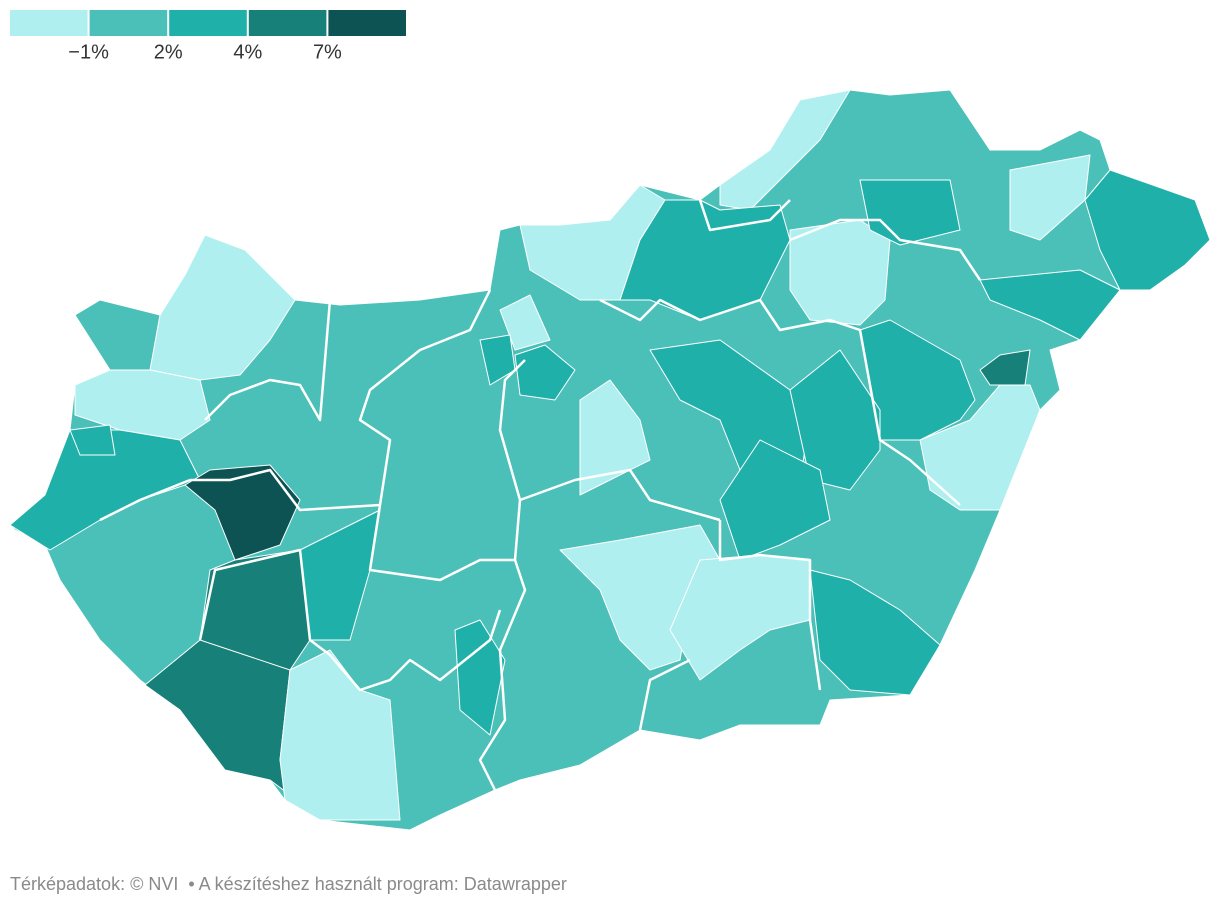 The image size is (1220, 910). Describe the element at coordinates (94, 884) in the screenshot. I see `source: Térképadatok: © NVI` at that location.